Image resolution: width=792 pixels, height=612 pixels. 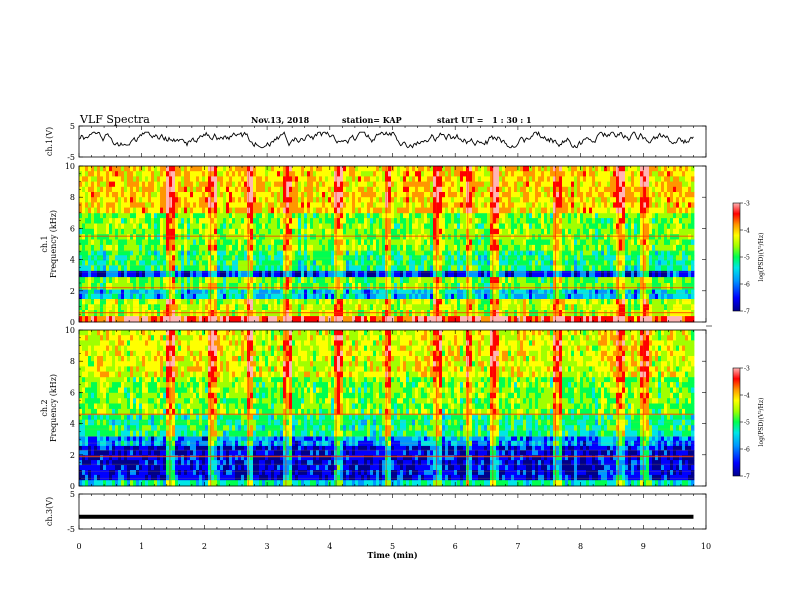 What do you see at coordinates (386, 139) in the screenshot?
I see `ch1-trace` at bounding box center [386, 139].